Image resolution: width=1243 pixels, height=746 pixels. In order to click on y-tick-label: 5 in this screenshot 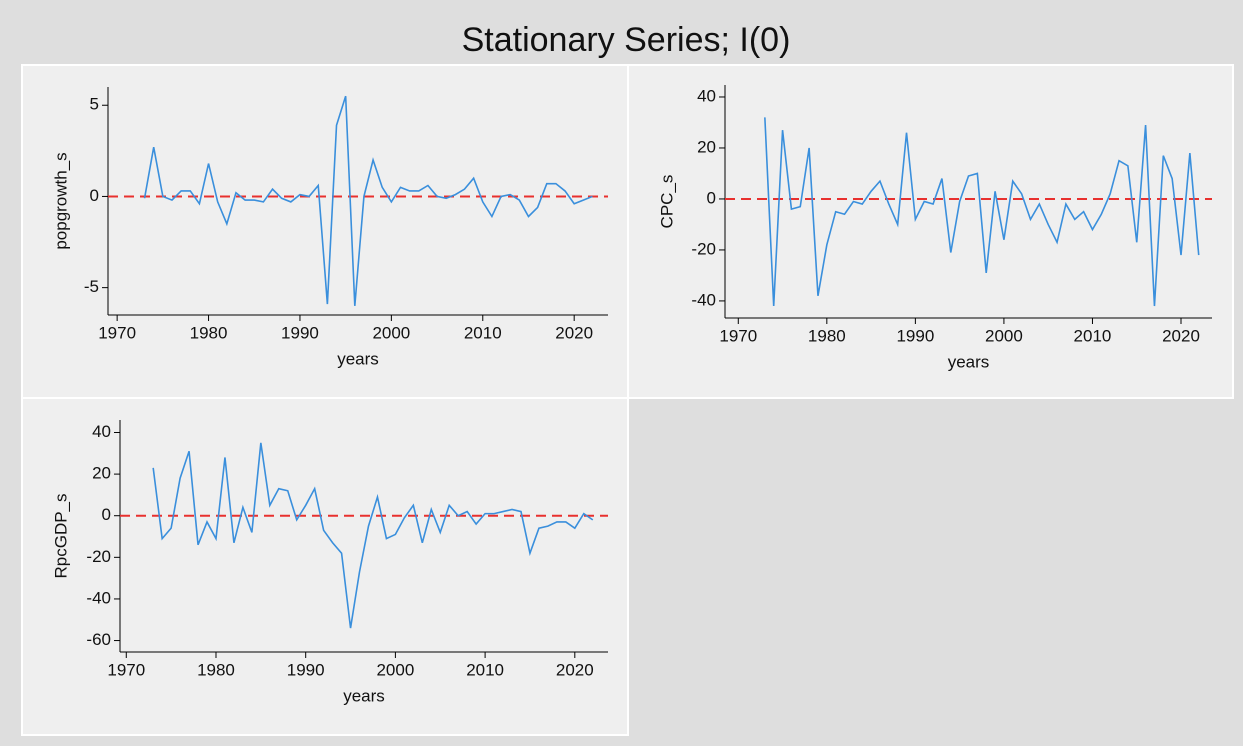, I will do `click(94, 104)`.